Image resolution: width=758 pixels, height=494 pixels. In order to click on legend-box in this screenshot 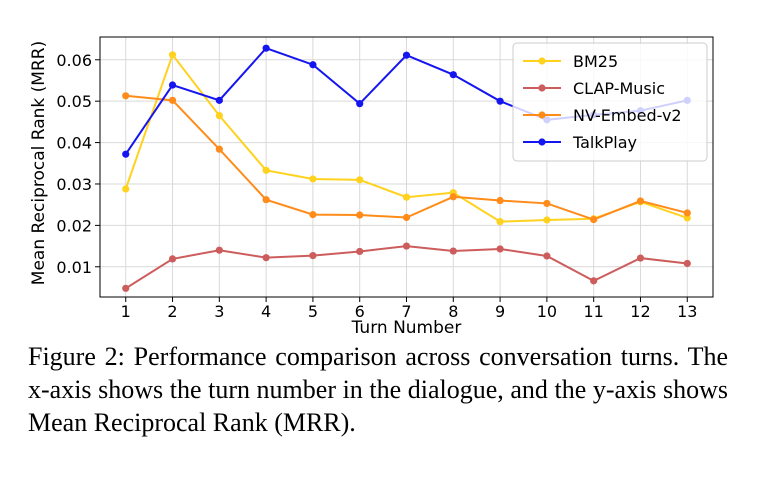, I will do `click(610, 102)`.